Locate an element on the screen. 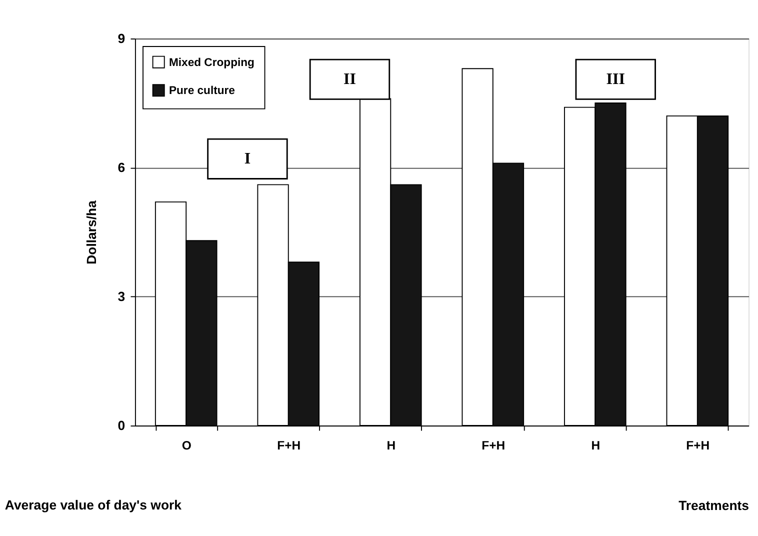  x-axis-title: Treatments is located at coordinates (714, 506).